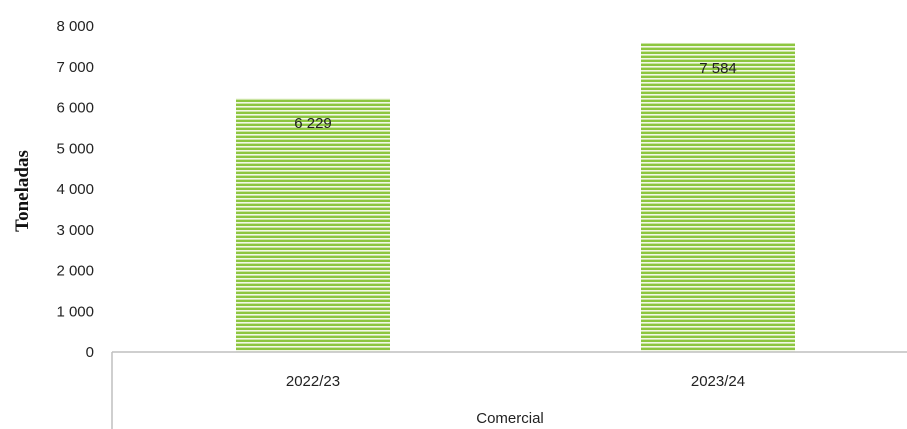 This screenshot has width=907, height=429. Describe the element at coordinates (75, 230) in the screenshot. I see `y-tick-label: 3 000` at that location.